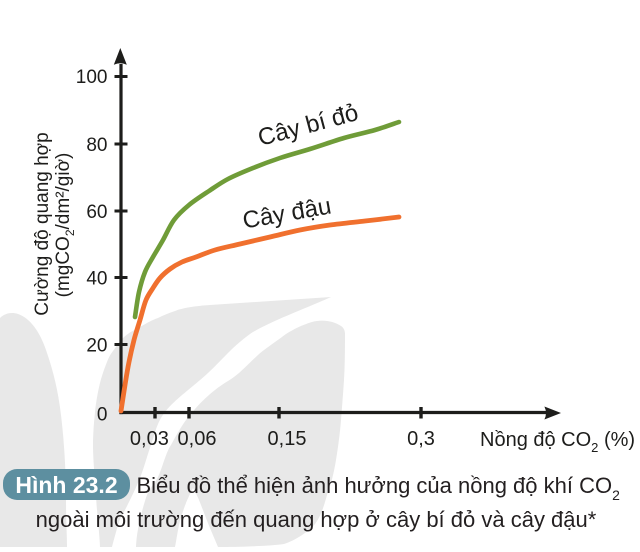 The height and width of the screenshot is (552, 640). I want to click on svg-text: 60, so click(96, 212).